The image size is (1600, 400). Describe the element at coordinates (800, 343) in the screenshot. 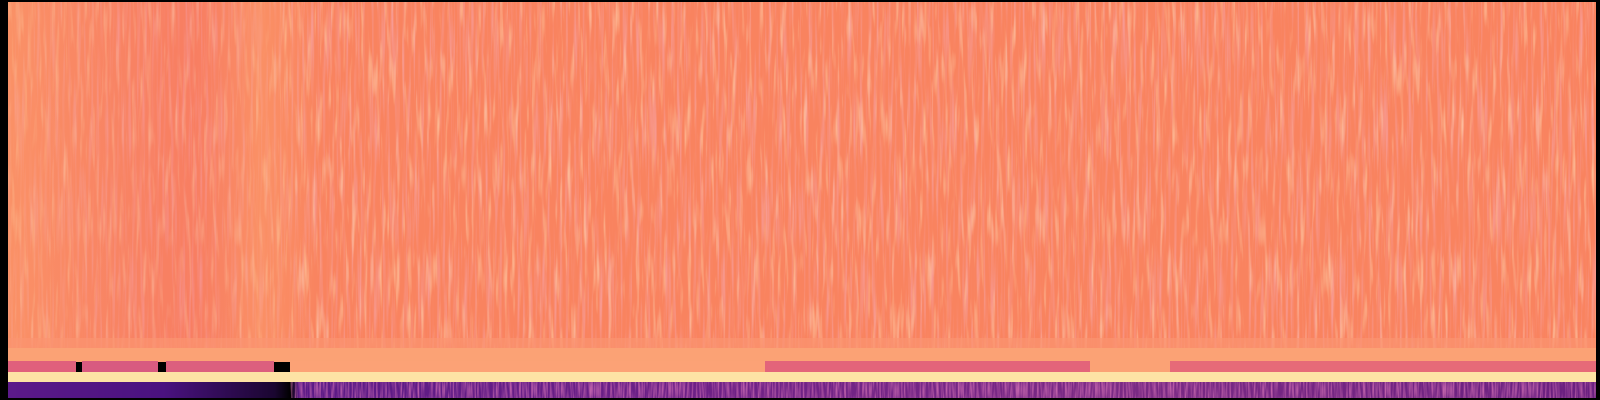

I see `low-band` at that location.